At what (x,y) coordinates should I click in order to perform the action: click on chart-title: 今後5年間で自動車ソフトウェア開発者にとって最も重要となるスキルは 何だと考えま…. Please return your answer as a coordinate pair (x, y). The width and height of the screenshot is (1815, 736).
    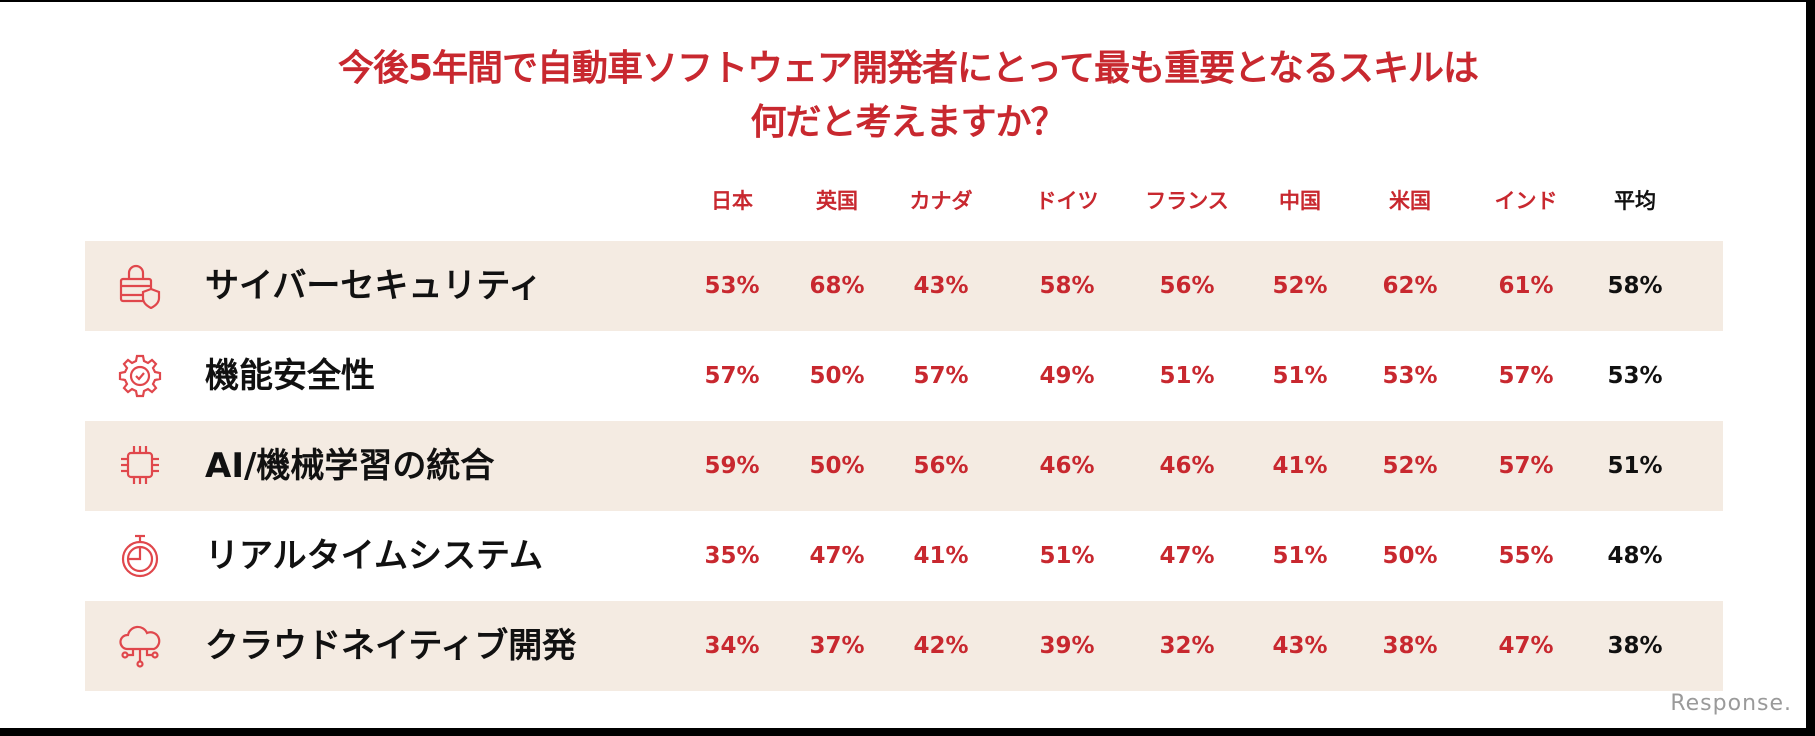
    Looking at the image, I should click on (907, 96).